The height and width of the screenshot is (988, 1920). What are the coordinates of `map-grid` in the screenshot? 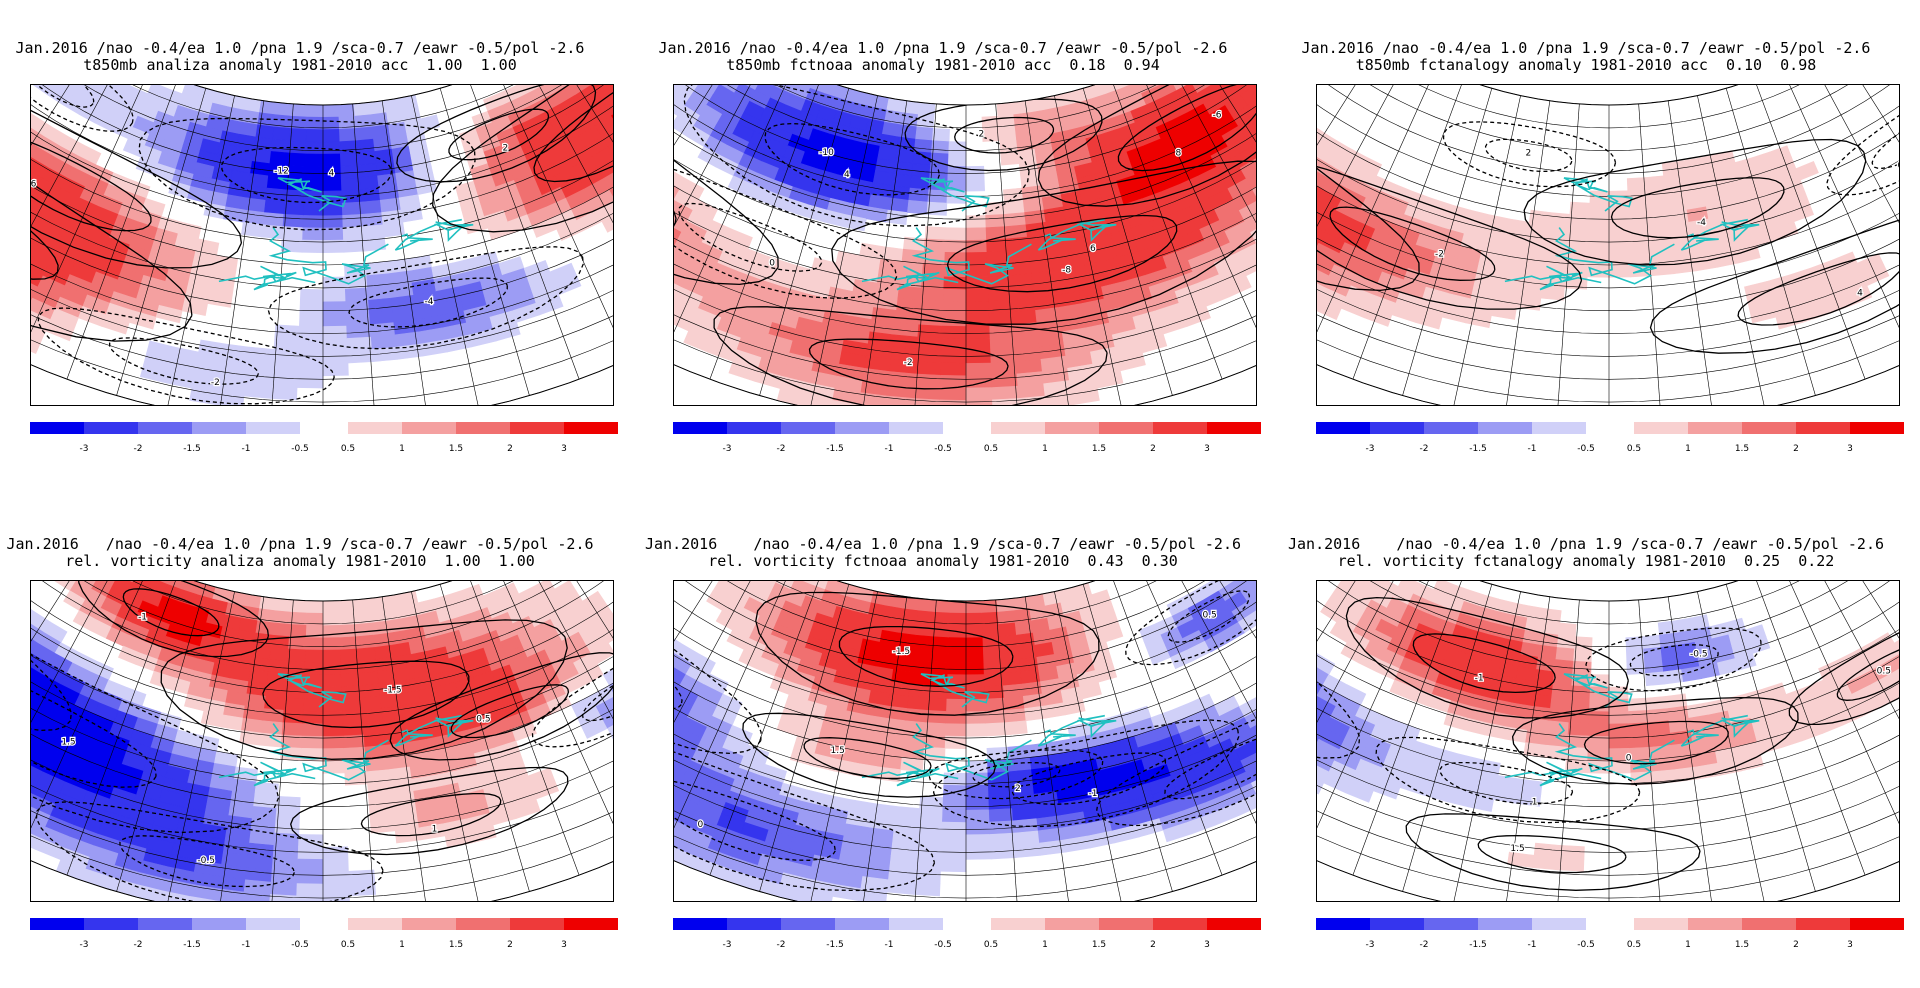 It's located at (322, 245).